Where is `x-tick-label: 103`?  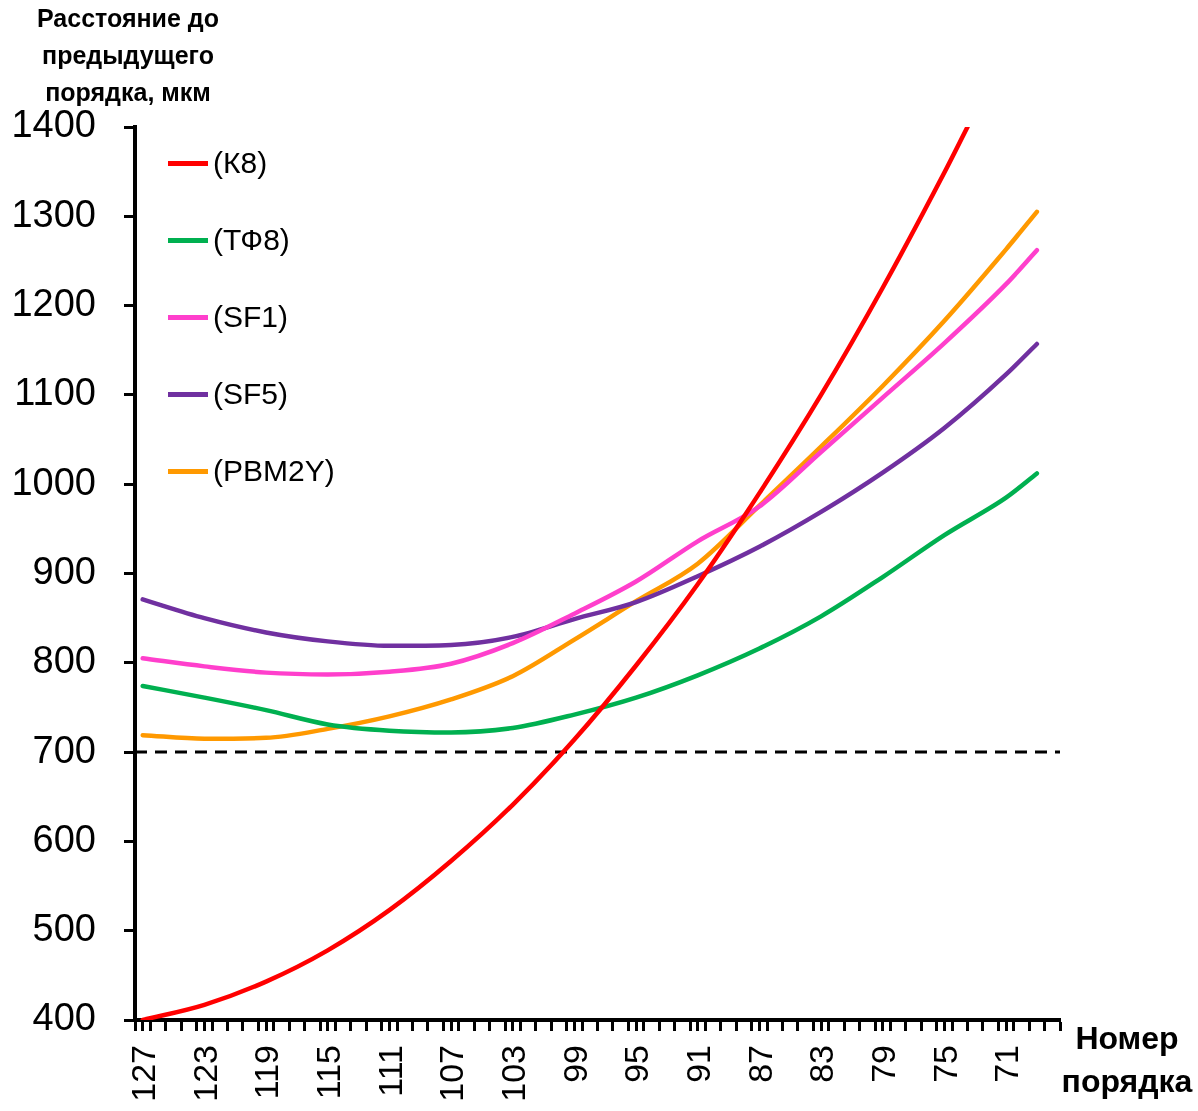
x-tick-label: 103 is located at coordinates (513, 1073).